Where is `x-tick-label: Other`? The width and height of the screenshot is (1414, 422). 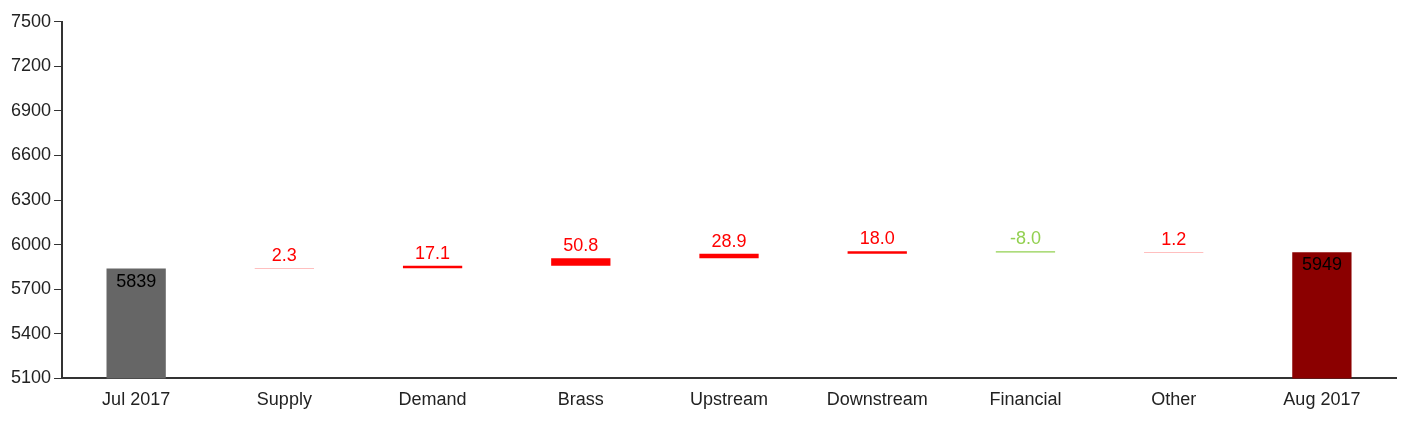
x-tick-label: Other is located at coordinates (1174, 399).